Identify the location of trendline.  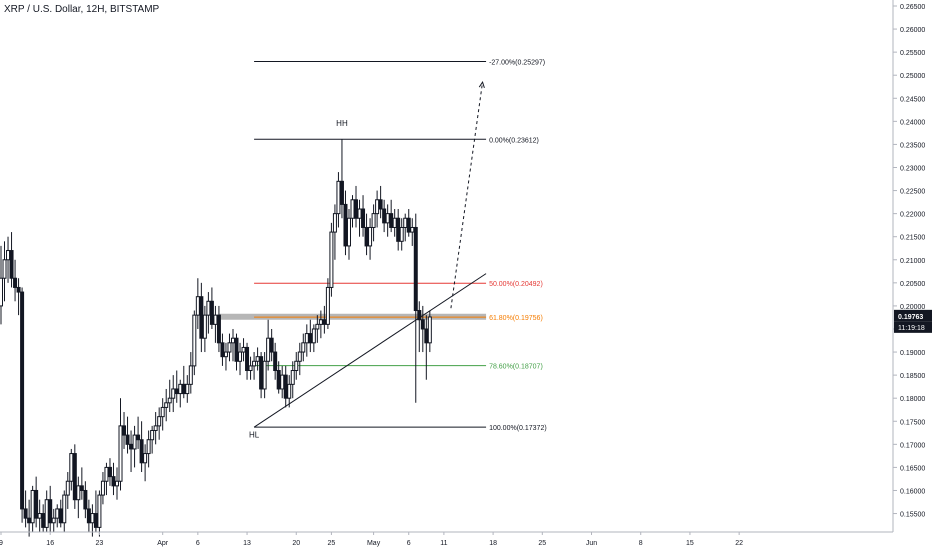
(370, 350).